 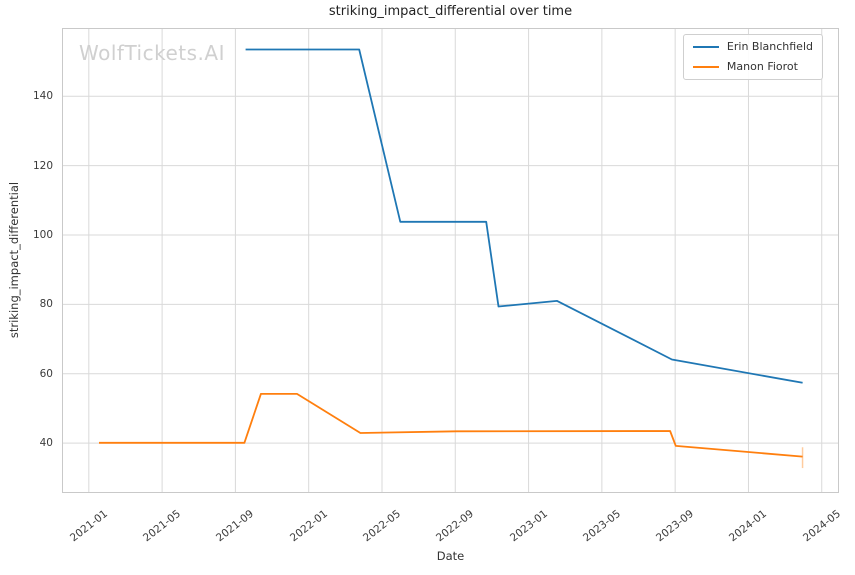 I want to click on legend-line-swatch-blue, so click(x=705, y=47).